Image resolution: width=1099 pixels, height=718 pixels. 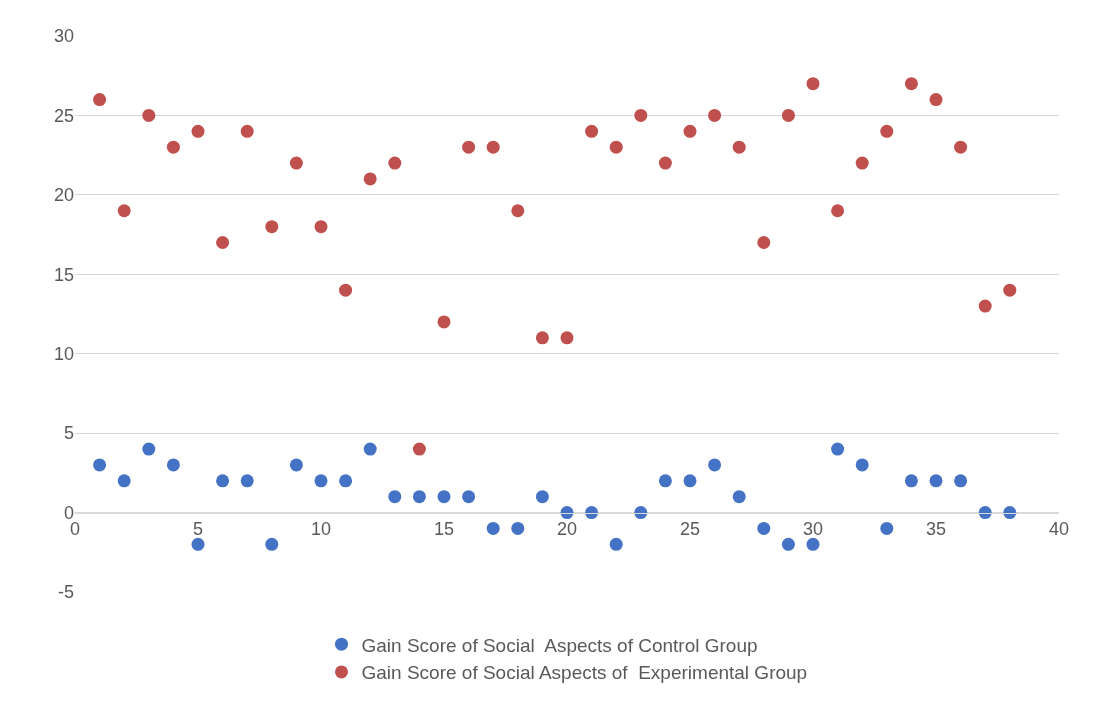 I want to click on y-tick-label: 0, so click(x=68, y=512).